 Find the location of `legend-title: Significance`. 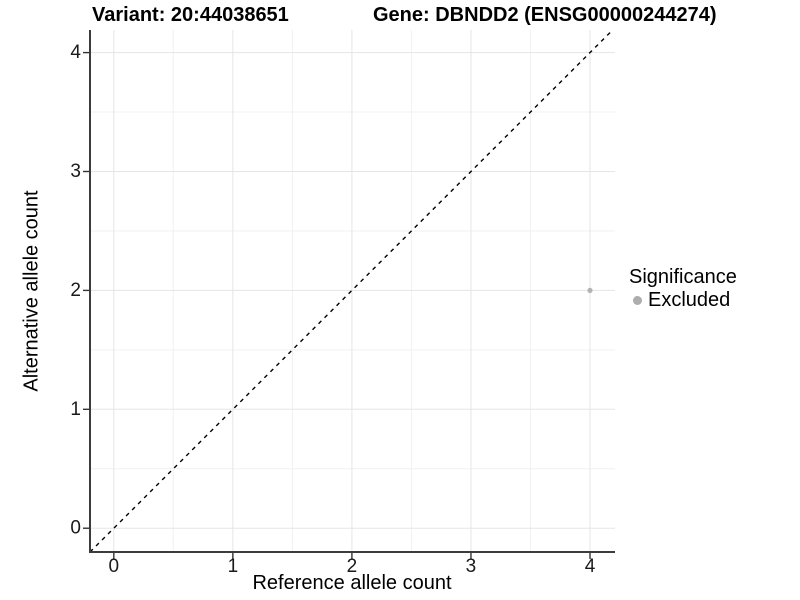

legend-title: Significance is located at coordinates (683, 277).